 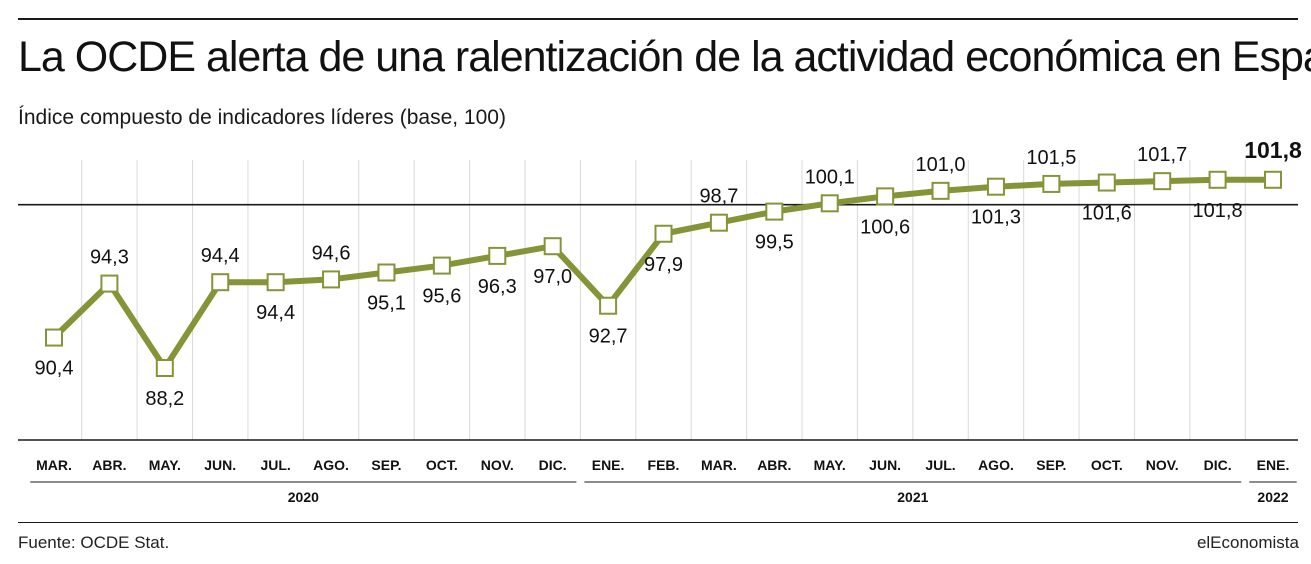 What do you see at coordinates (885, 227) in the screenshot?
I see `data-label: 100,6` at bounding box center [885, 227].